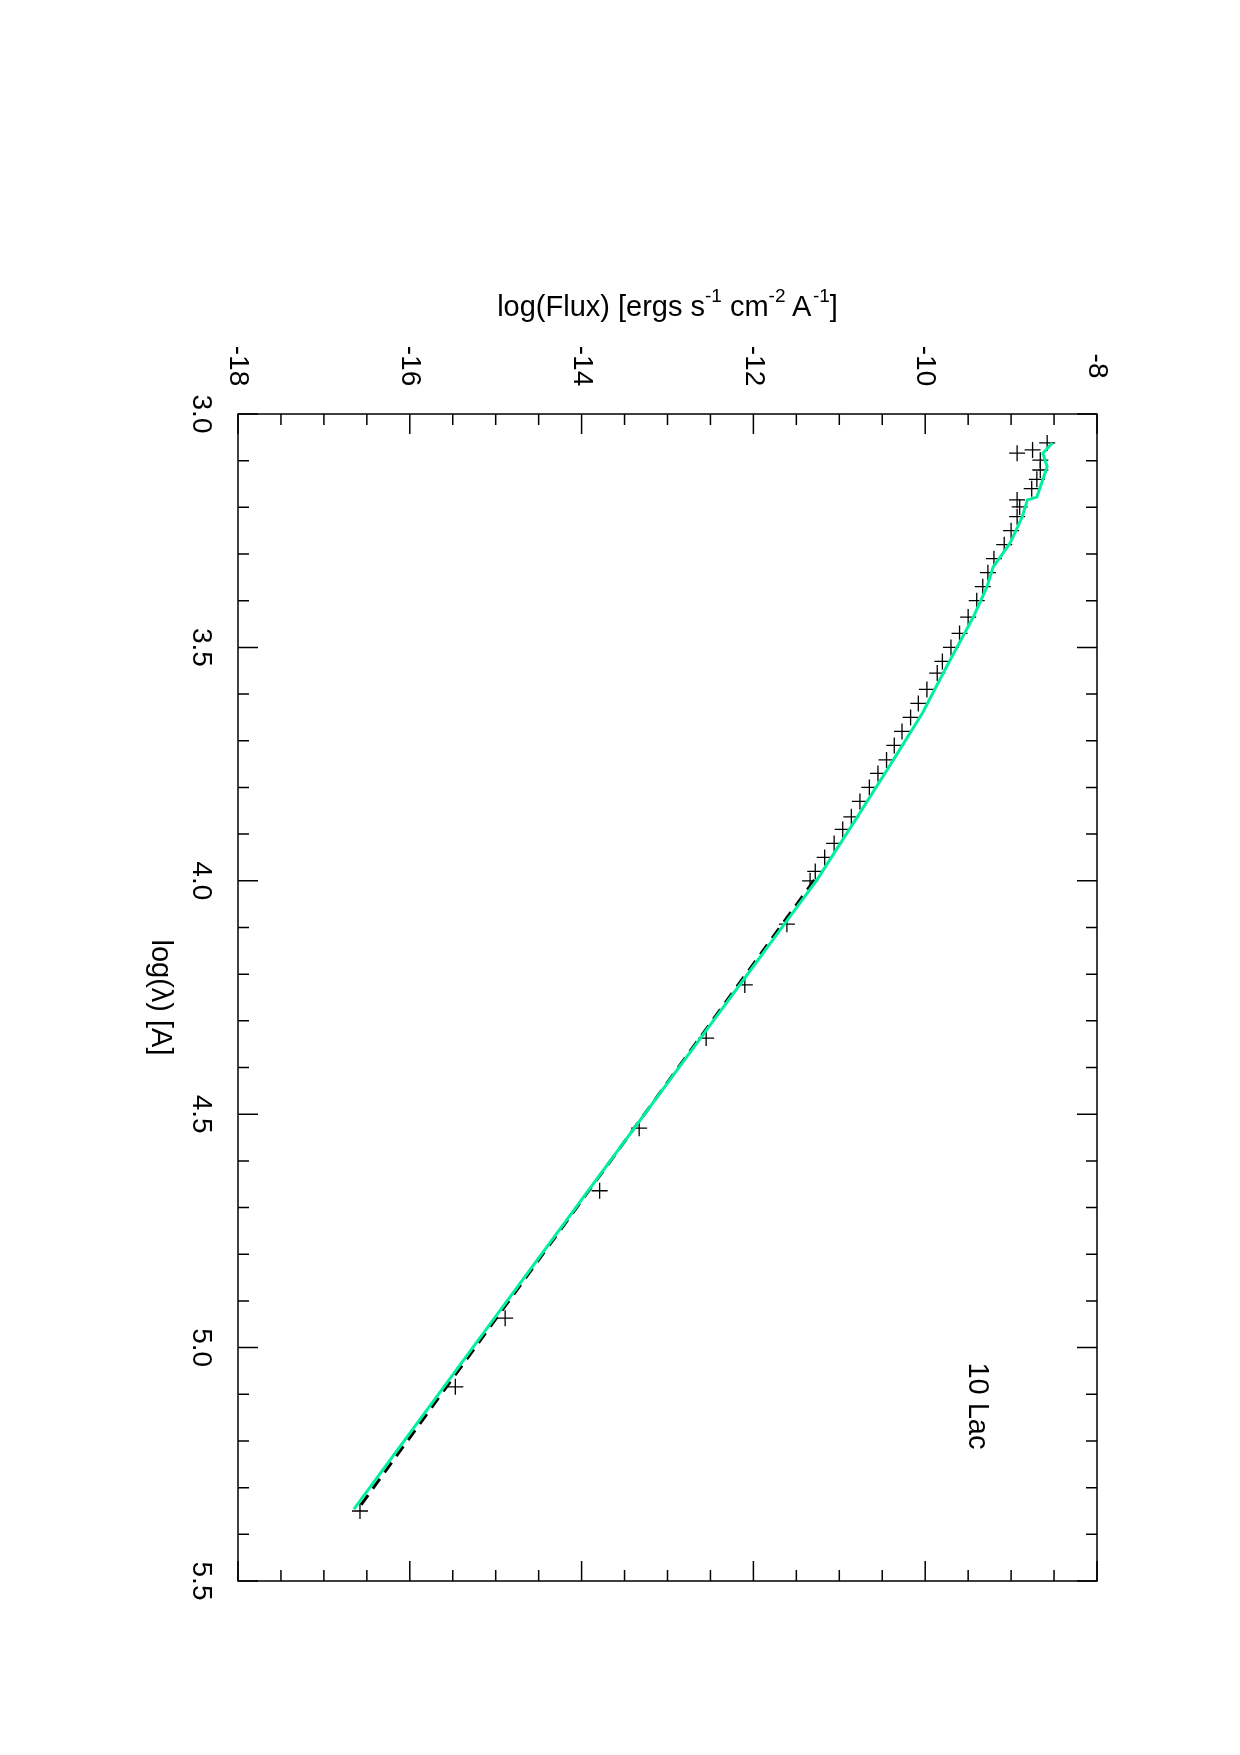 This screenshot has height=1755, width=1240. Describe the element at coordinates (412, 366) in the screenshot. I see `x-tick-label: -16` at that location.